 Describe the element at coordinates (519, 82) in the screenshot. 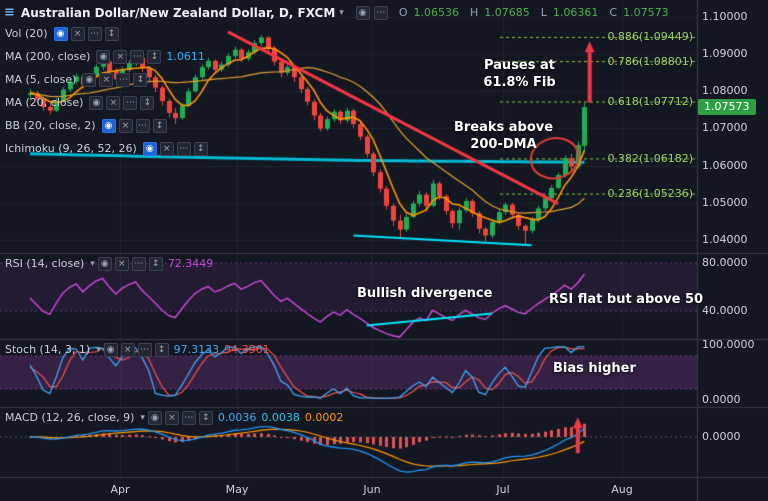

I see `annotation-line: 61.8% Fib` at that location.